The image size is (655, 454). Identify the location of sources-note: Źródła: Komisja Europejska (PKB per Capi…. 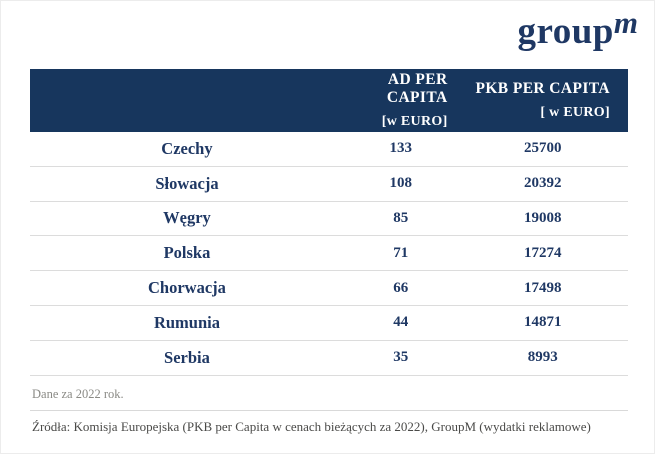
(311, 426).